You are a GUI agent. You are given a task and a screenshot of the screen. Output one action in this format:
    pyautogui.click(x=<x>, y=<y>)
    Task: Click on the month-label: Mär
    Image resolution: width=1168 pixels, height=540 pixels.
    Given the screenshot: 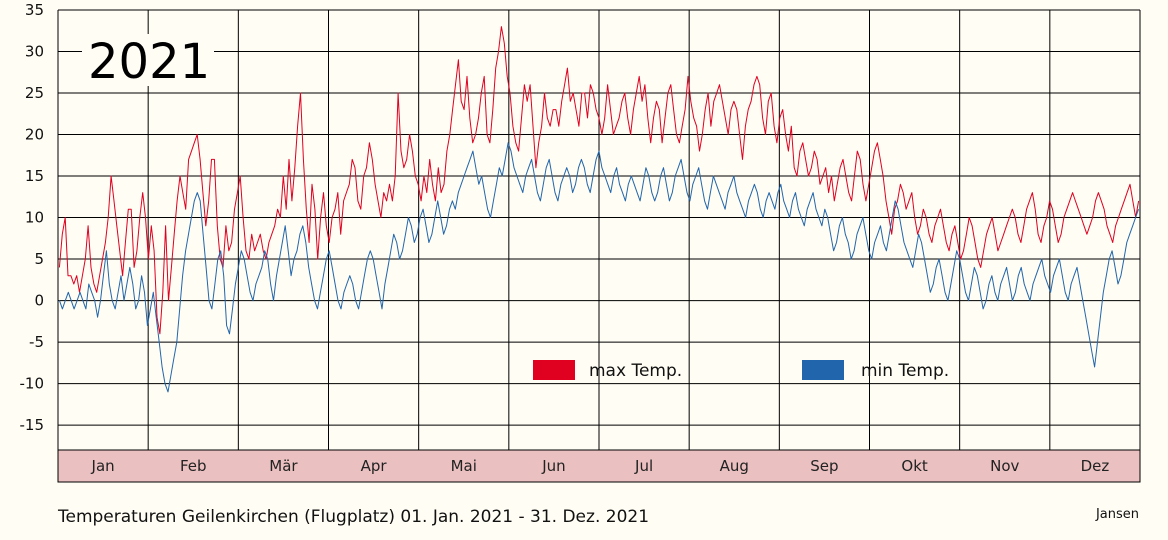 What is the action you would take?
    pyautogui.click(x=283, y=466)
    